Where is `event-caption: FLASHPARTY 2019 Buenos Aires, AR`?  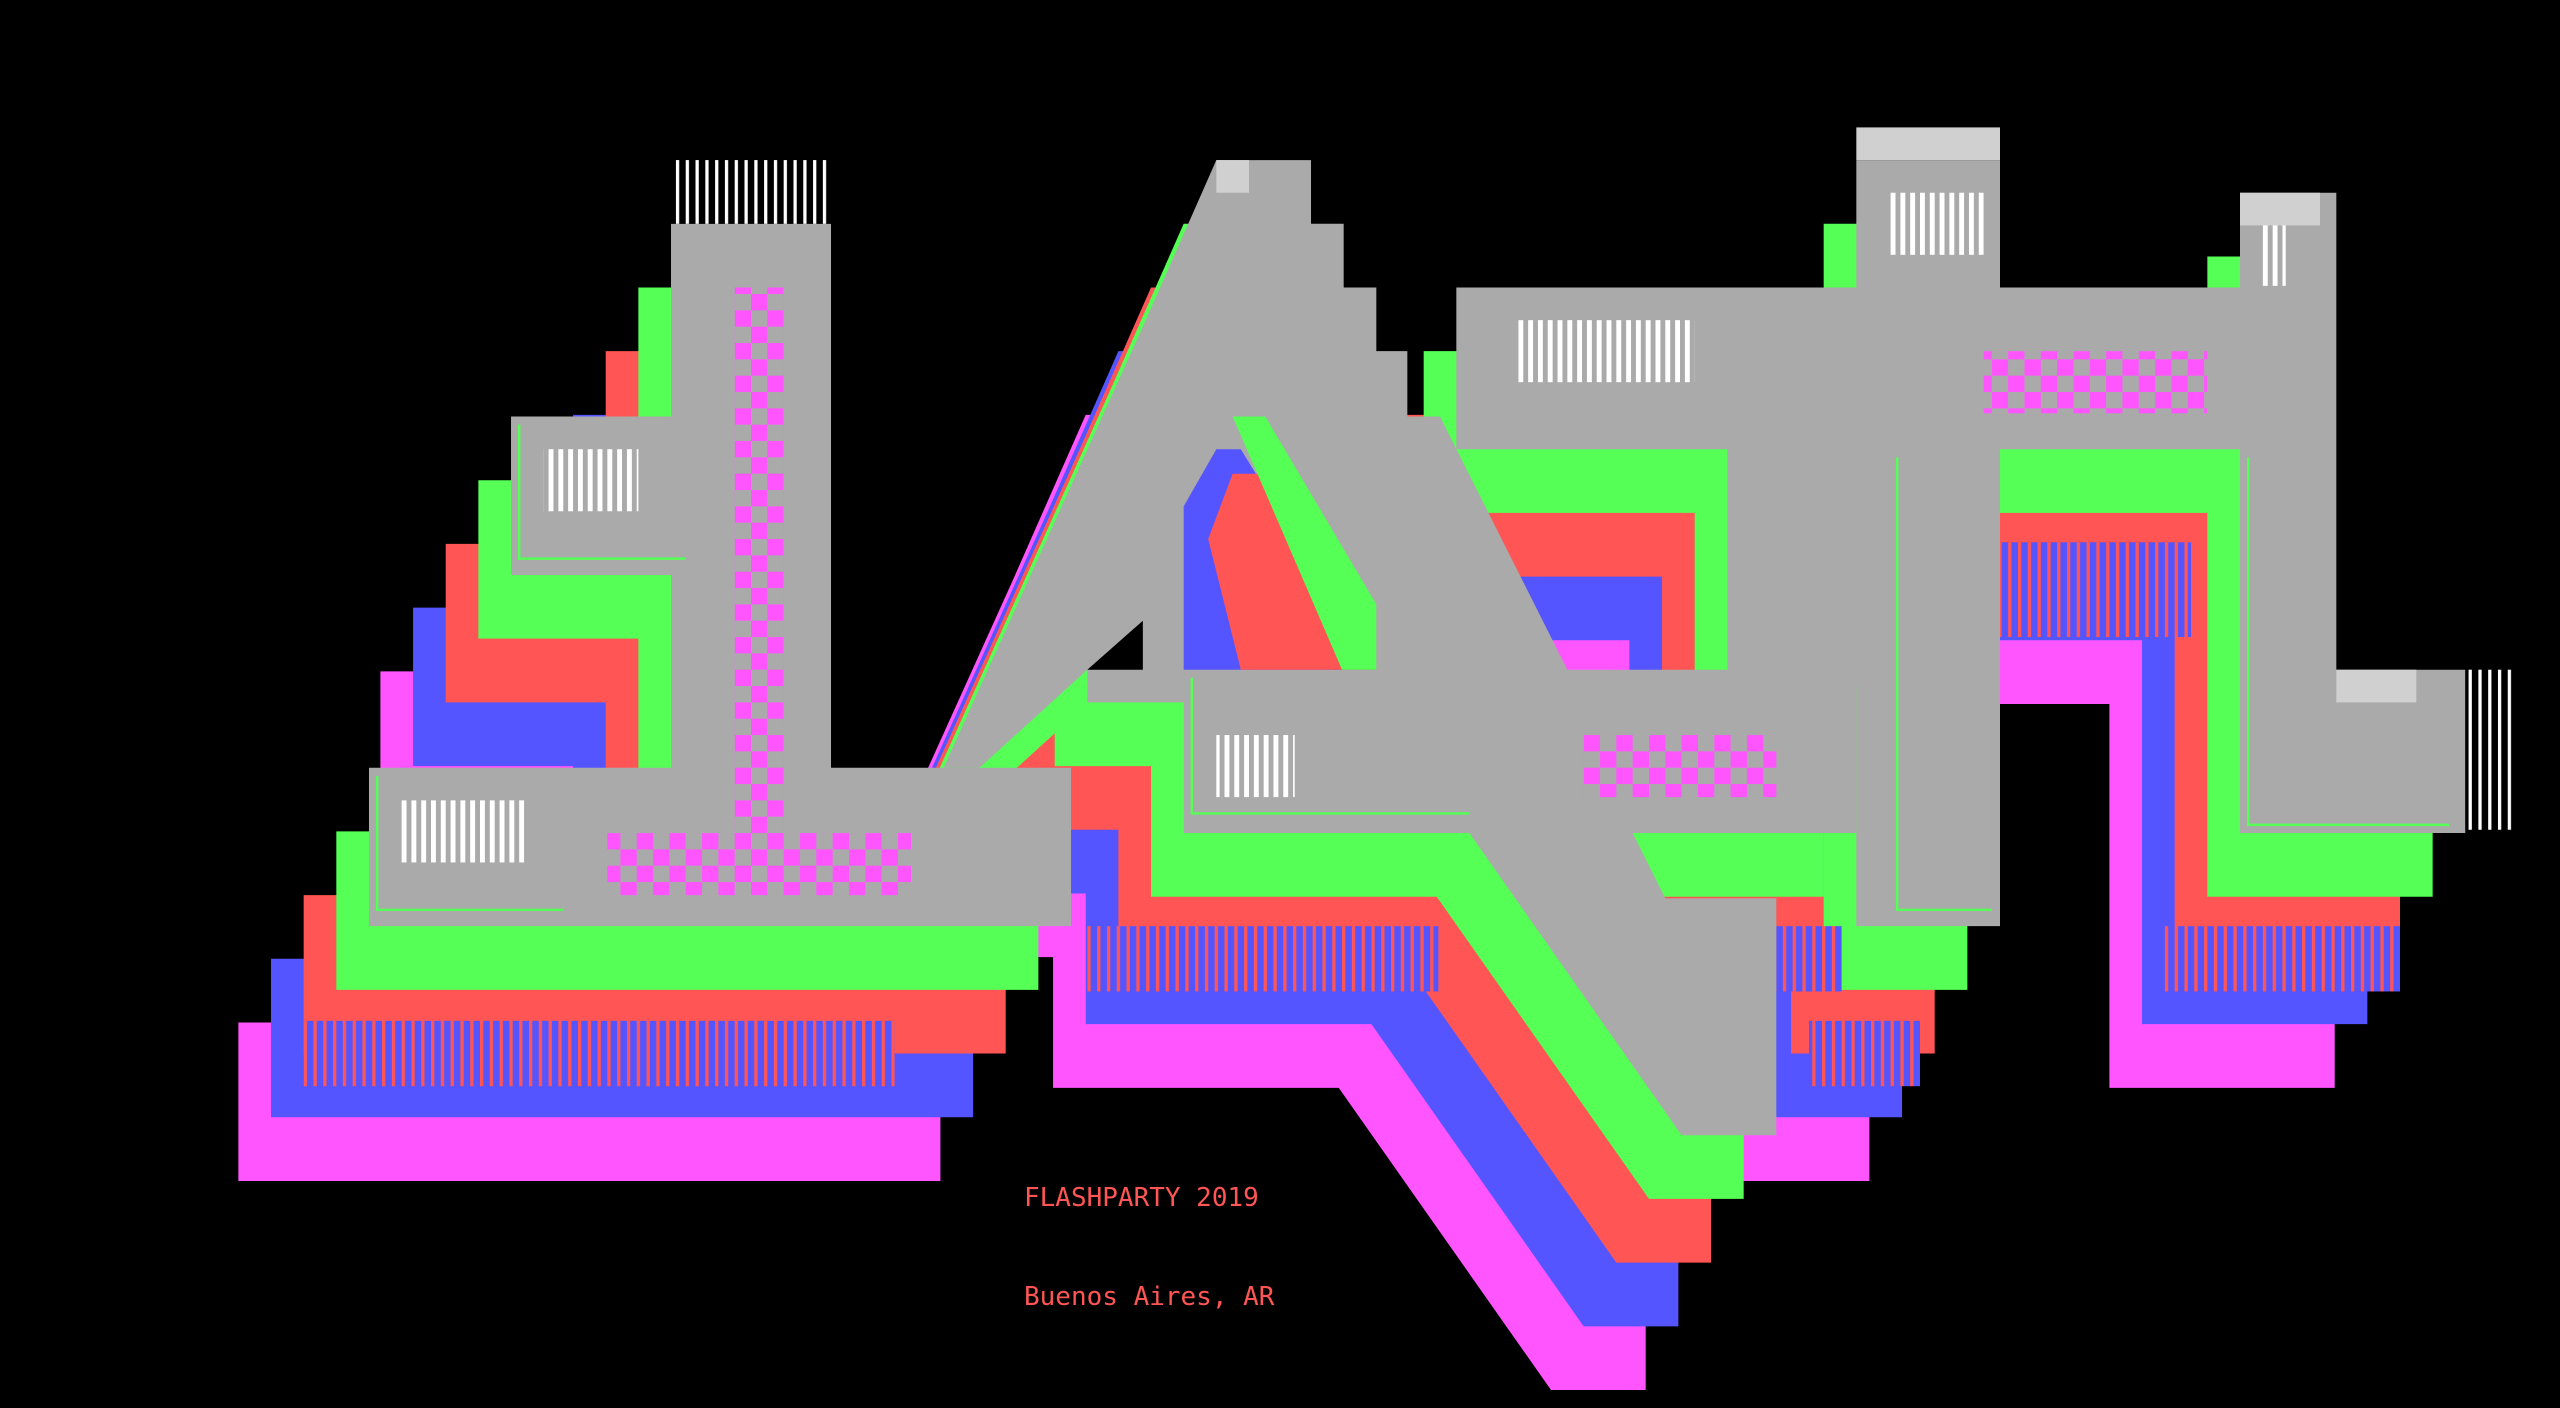
event-caption: FLASHPARTY 2019 Buenos Aires, AR is located at coordinates (1149, 1231).